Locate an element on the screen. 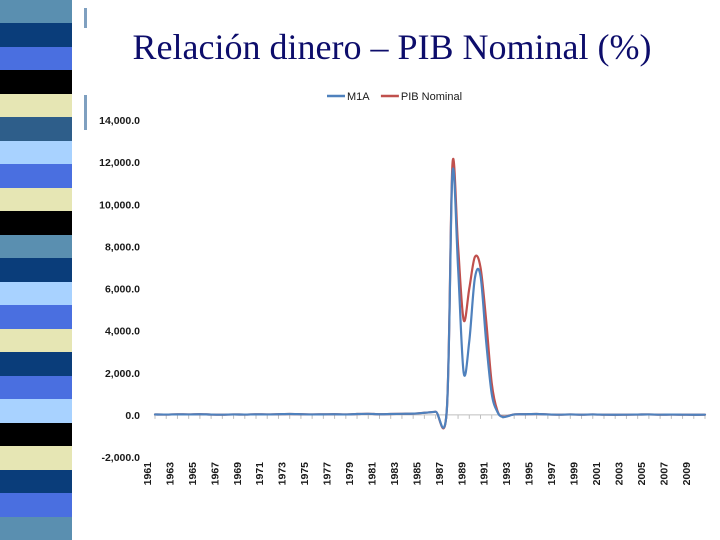 The height and width of the screenshot is (540, 720). x-tick-label: 1965 is located at coordinates (193, 474).